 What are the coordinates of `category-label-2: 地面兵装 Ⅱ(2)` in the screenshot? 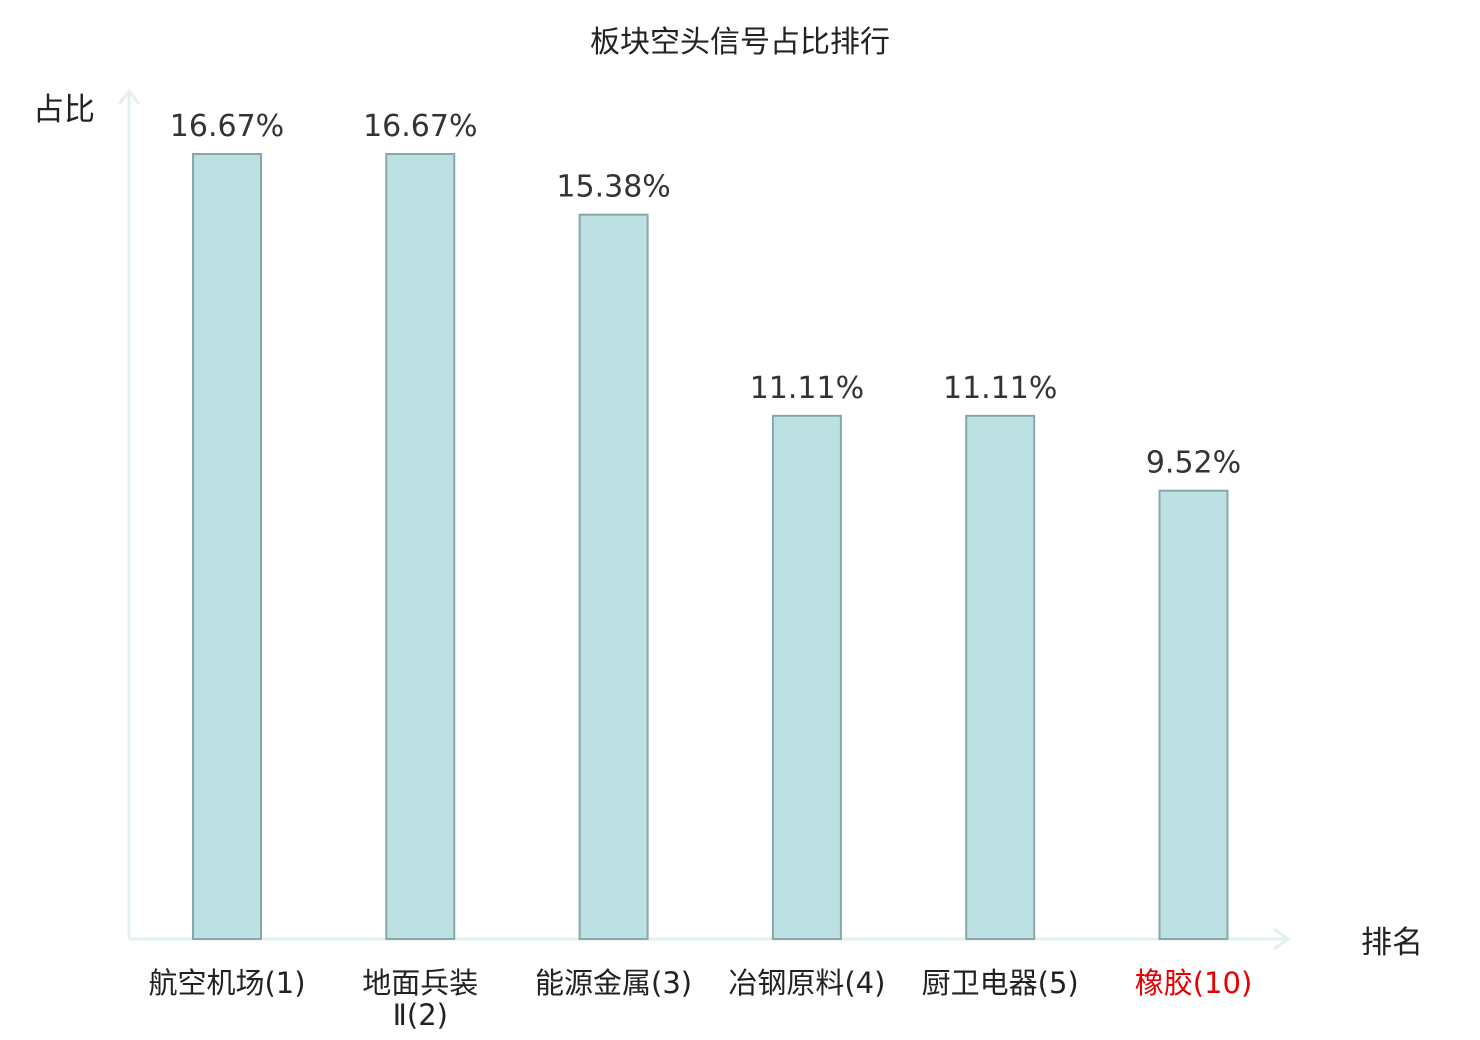 It's located at (420, 999).